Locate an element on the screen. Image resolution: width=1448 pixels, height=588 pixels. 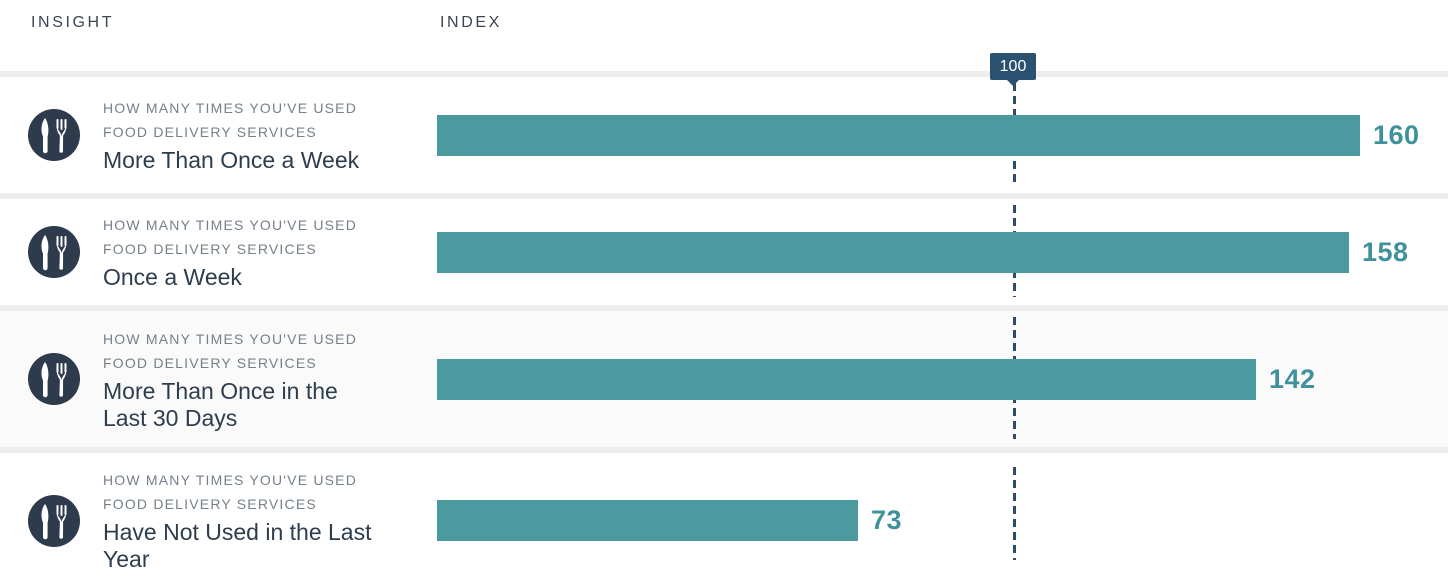
insight-answer-label: Have Not Used in the Last Year is located at coordinates (237, 545).